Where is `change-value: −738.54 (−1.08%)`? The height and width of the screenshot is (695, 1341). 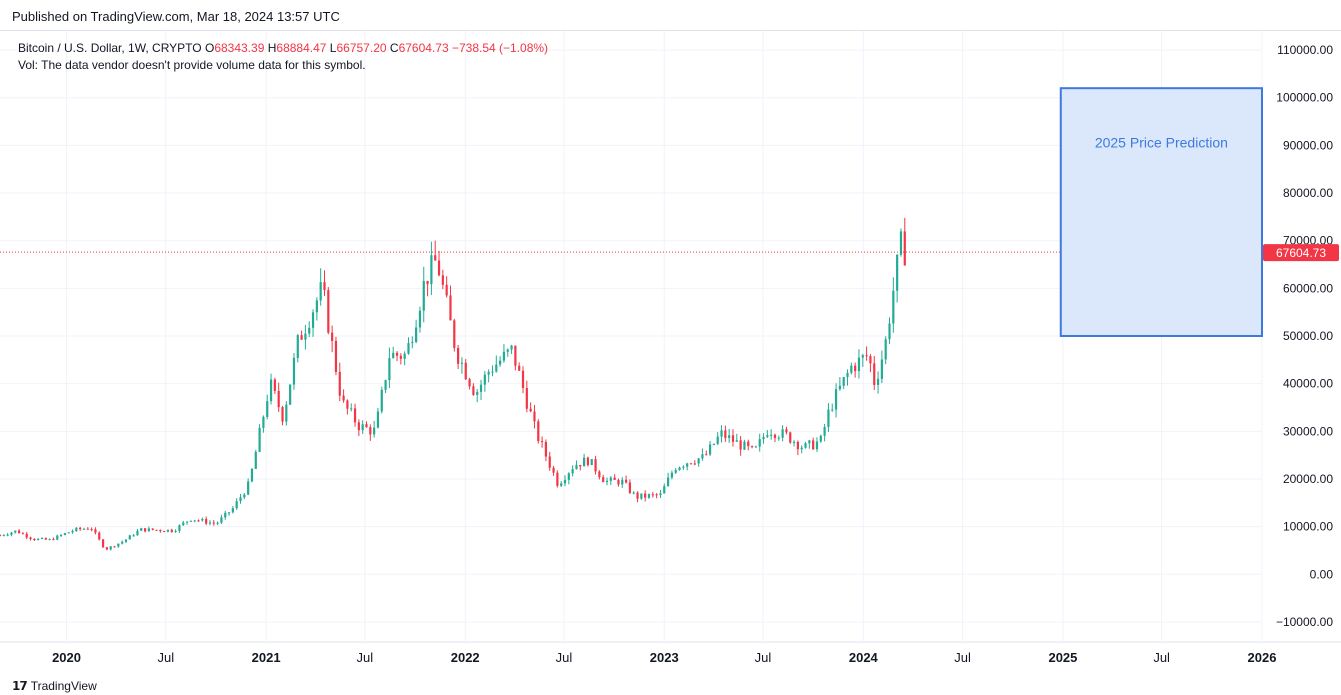
change-value: −738.54 (−1.08%) is located at coordinates (500, 48).